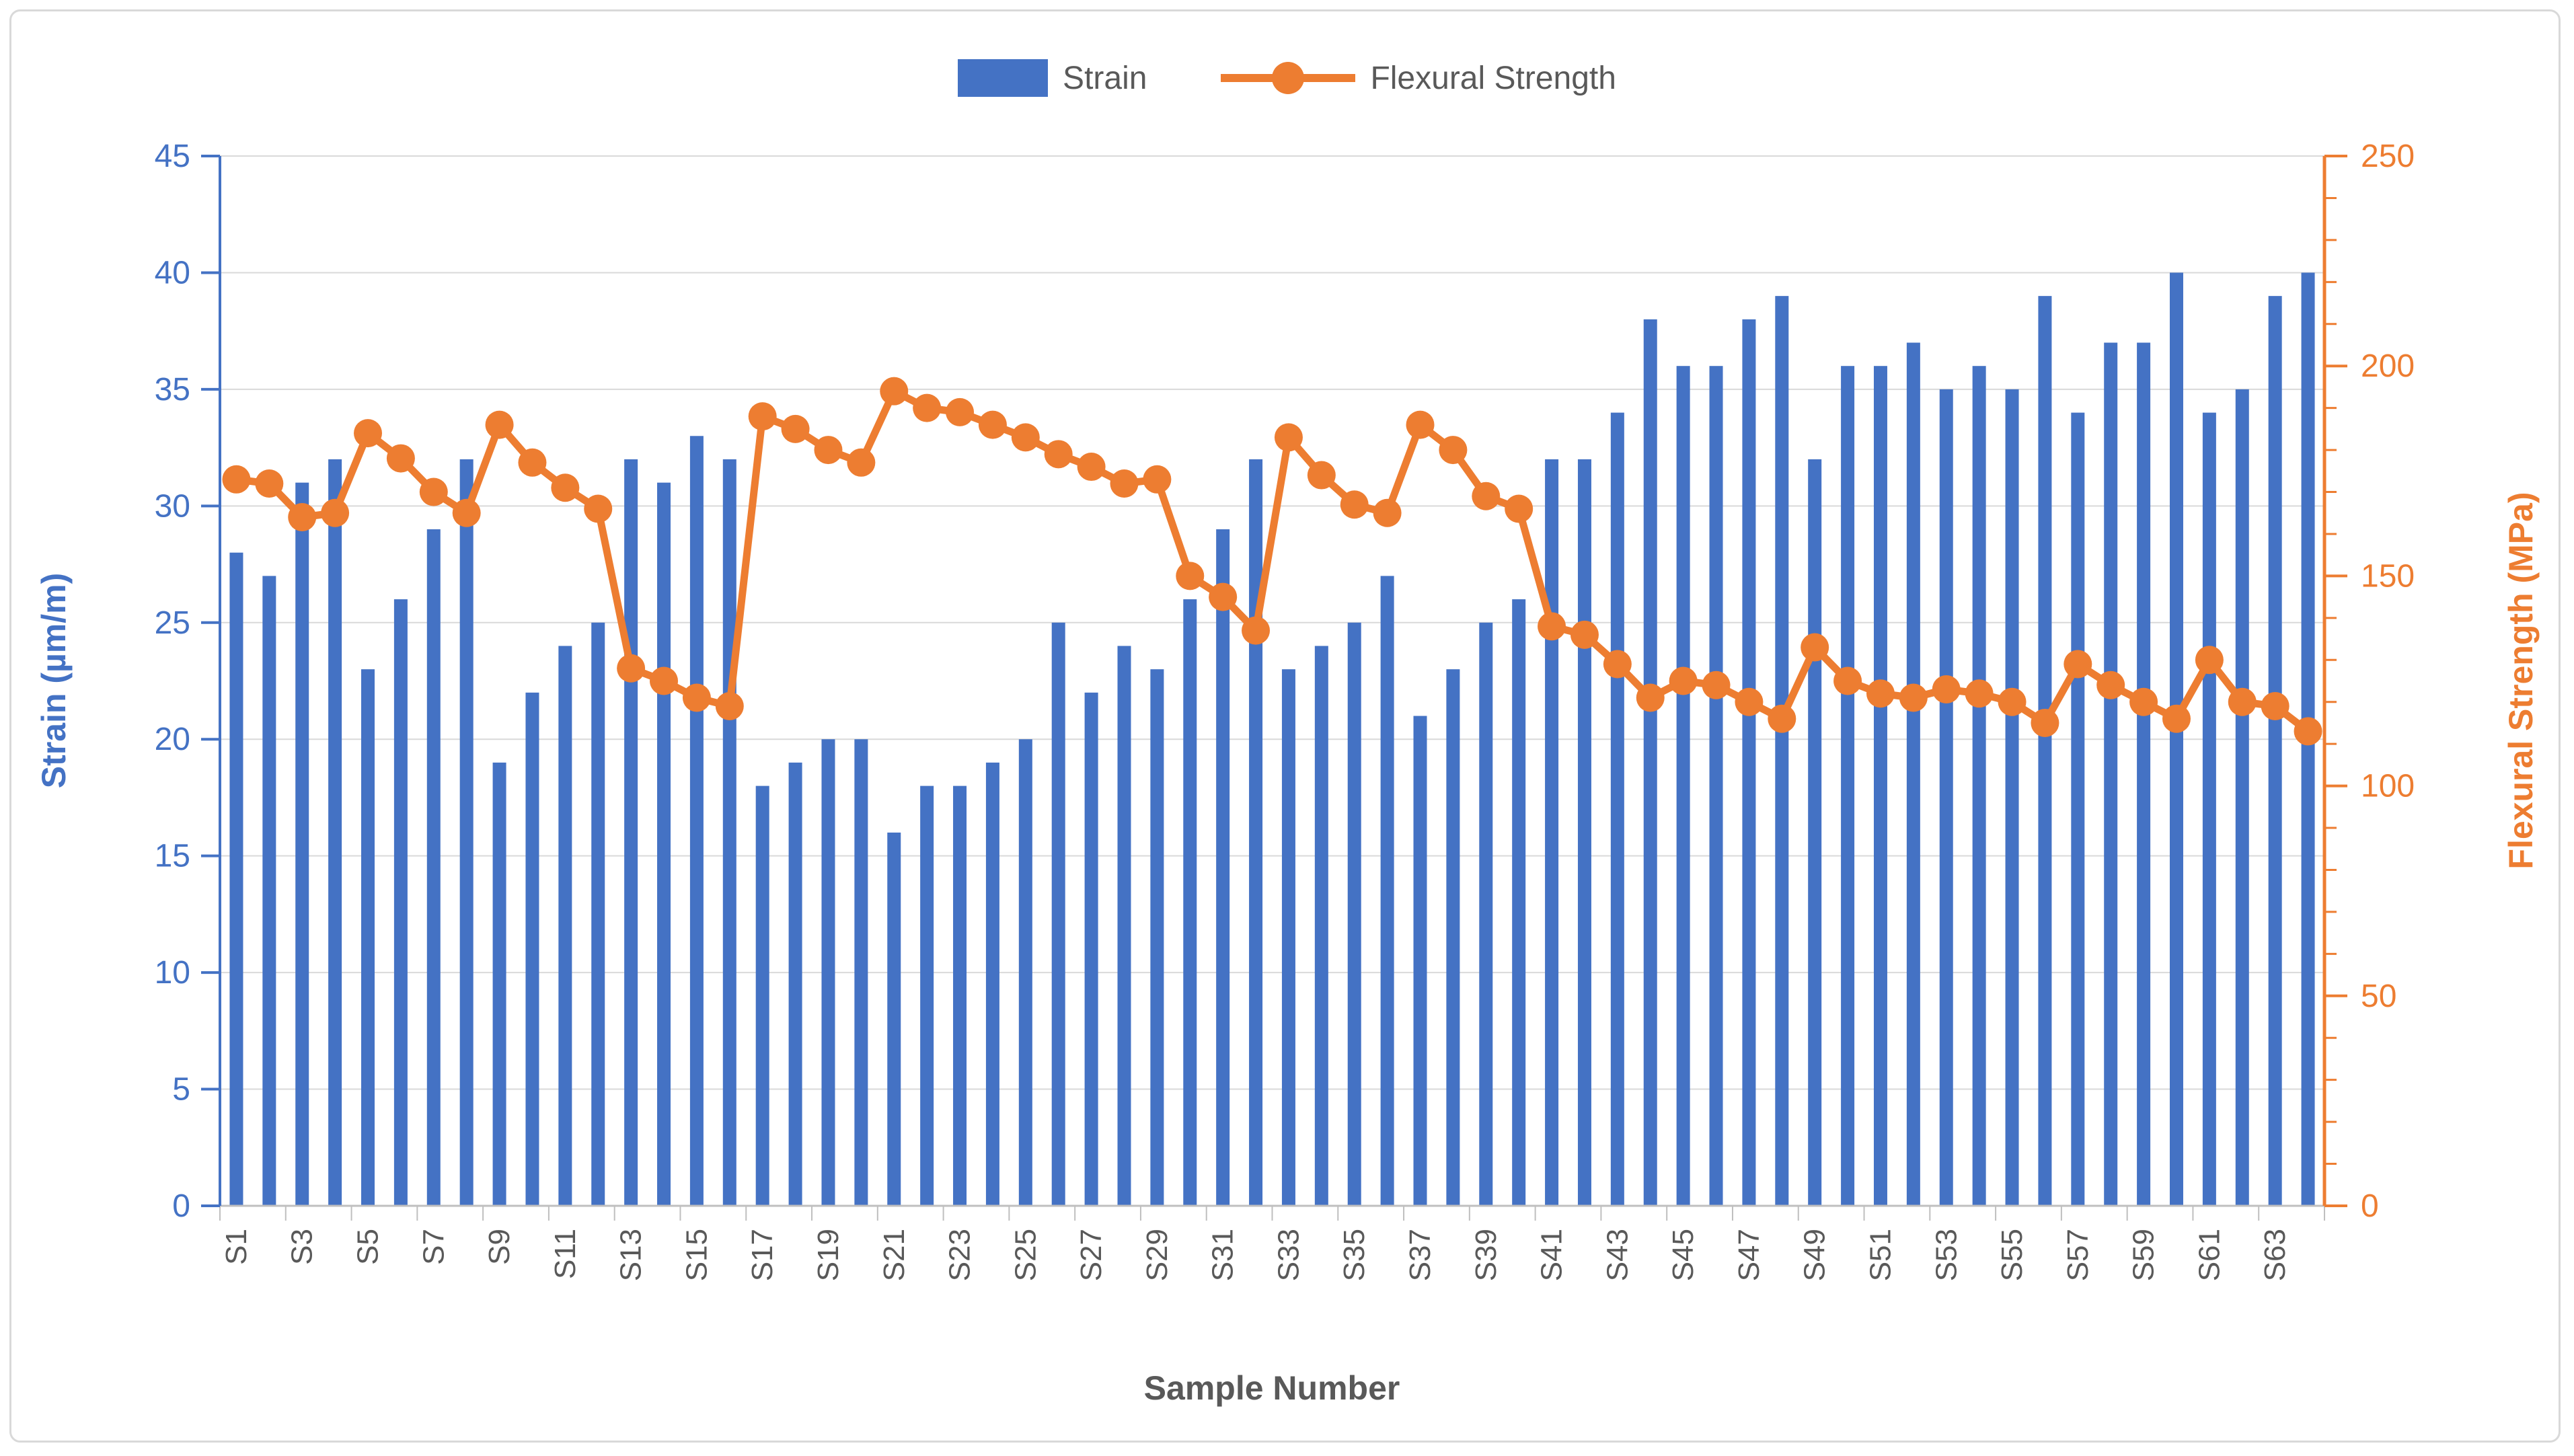 The height and width of the screenshot is (1456, 2574). What do you see at coordinates (499, 424) in the screenshot?
I see `point-S9` at bounding box center [499, 424].